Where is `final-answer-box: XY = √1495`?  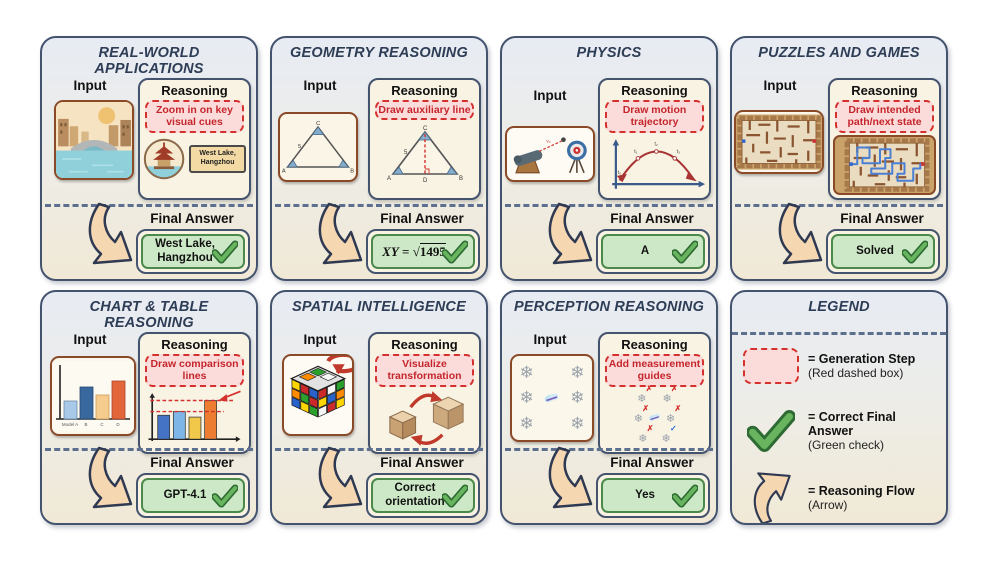
final-answer-box: XY = √1495 is located at coordinates (423, 251).